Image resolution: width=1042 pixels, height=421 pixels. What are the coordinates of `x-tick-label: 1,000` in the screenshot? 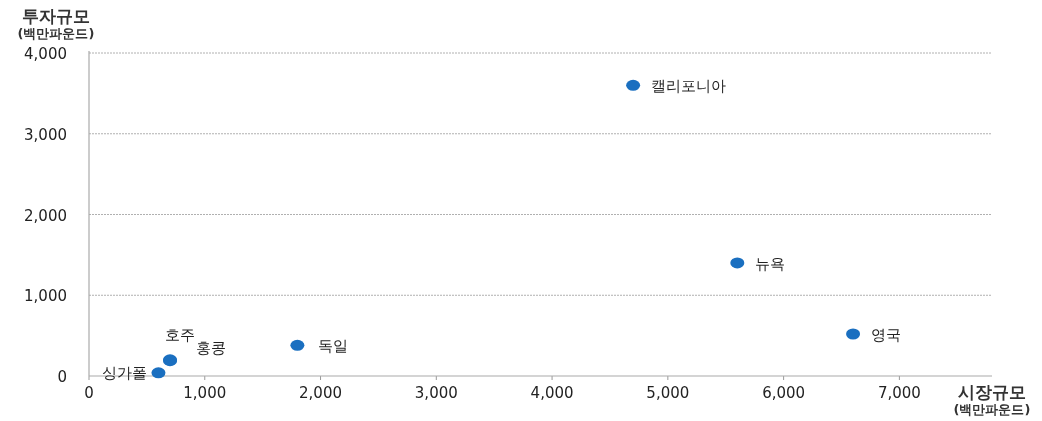 It's located at (205, 393).